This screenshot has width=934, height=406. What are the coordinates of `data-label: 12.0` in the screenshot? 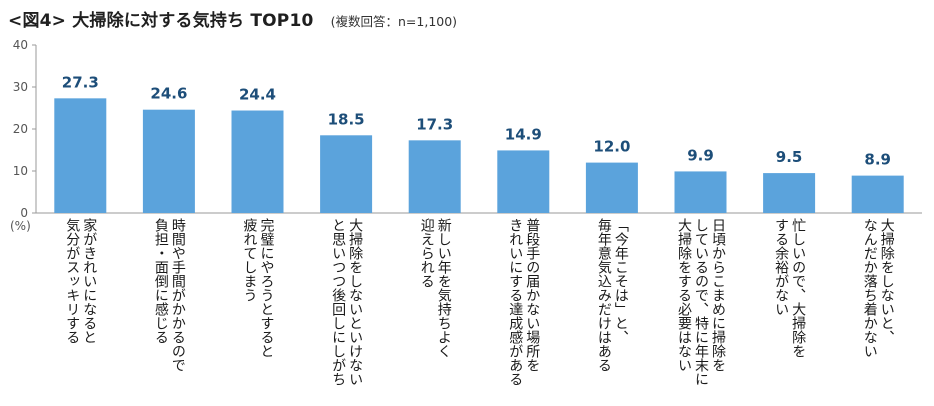 It's located at (611, 147).